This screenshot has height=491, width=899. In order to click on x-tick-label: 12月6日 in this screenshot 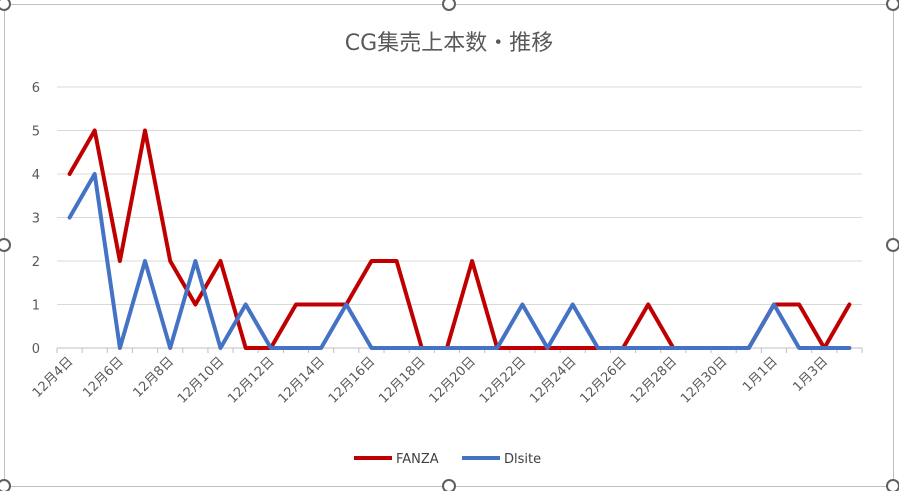, I will do `click(103, 377)`.